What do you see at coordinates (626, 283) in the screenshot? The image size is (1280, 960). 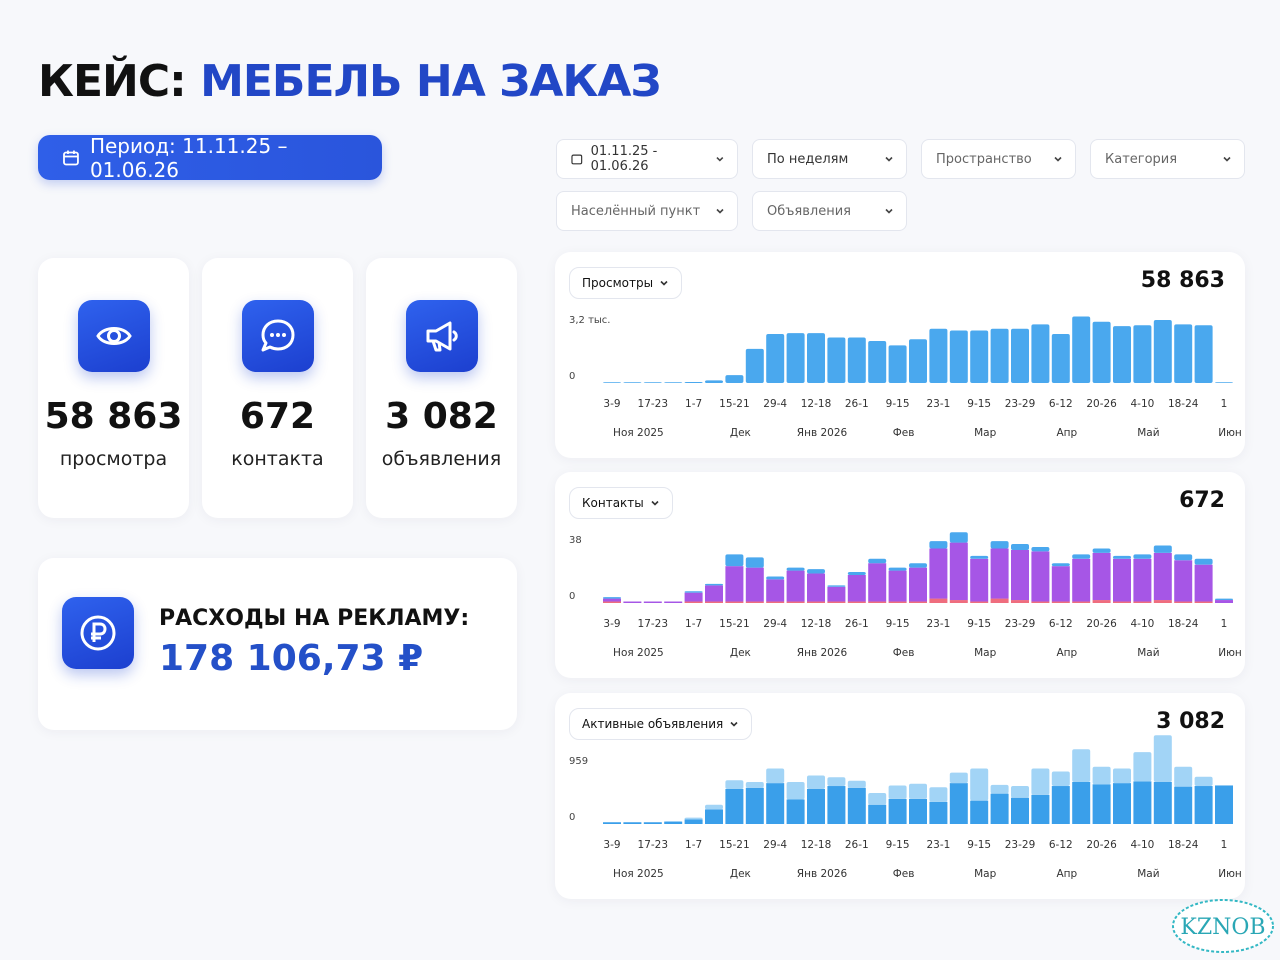 I see `metric-selector: Просмотры` at bounding box center [626, 283].